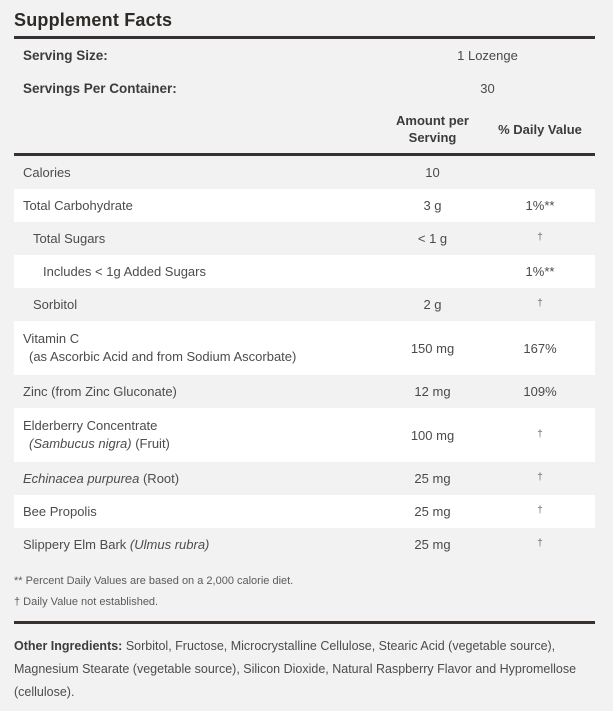  I want to click on serving-size-label: Serving Size:, so click(65, 55).